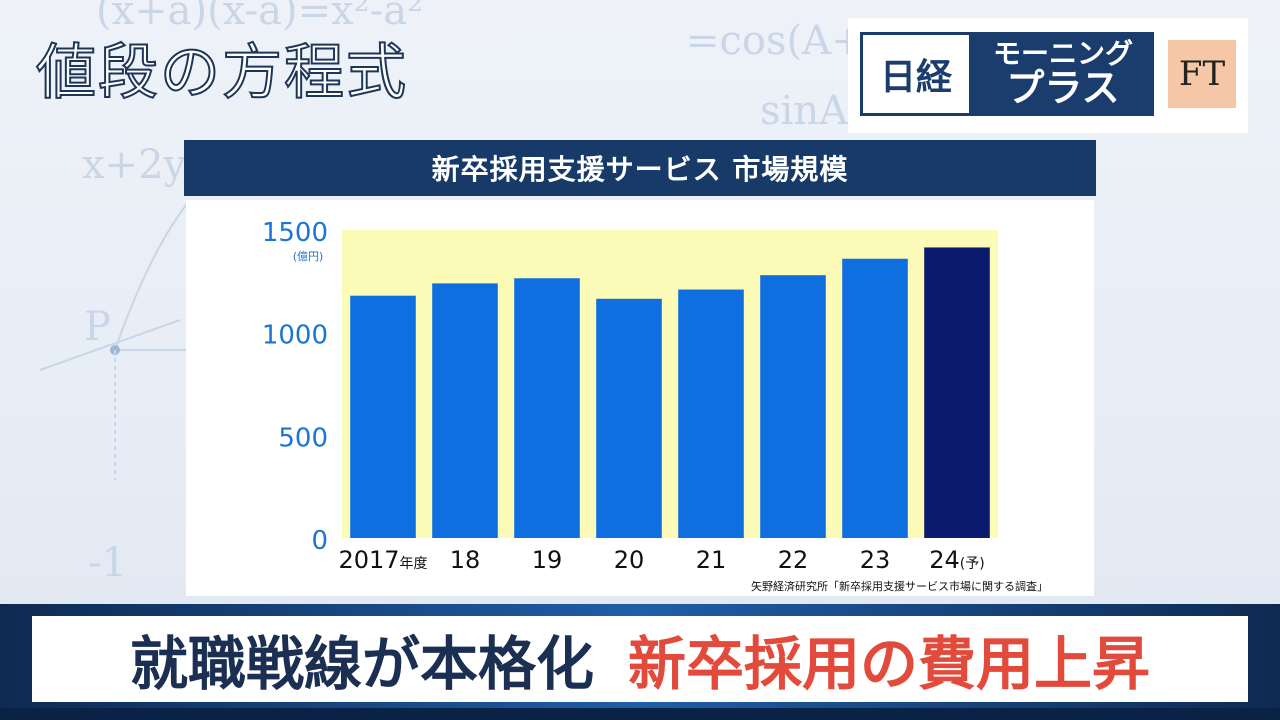 This screenshot has height=720, width=1280. What do you see at coordinates (875, 560) in the screenshot?
I see `x-tick-label: 23` at bounding box center [875, 560].